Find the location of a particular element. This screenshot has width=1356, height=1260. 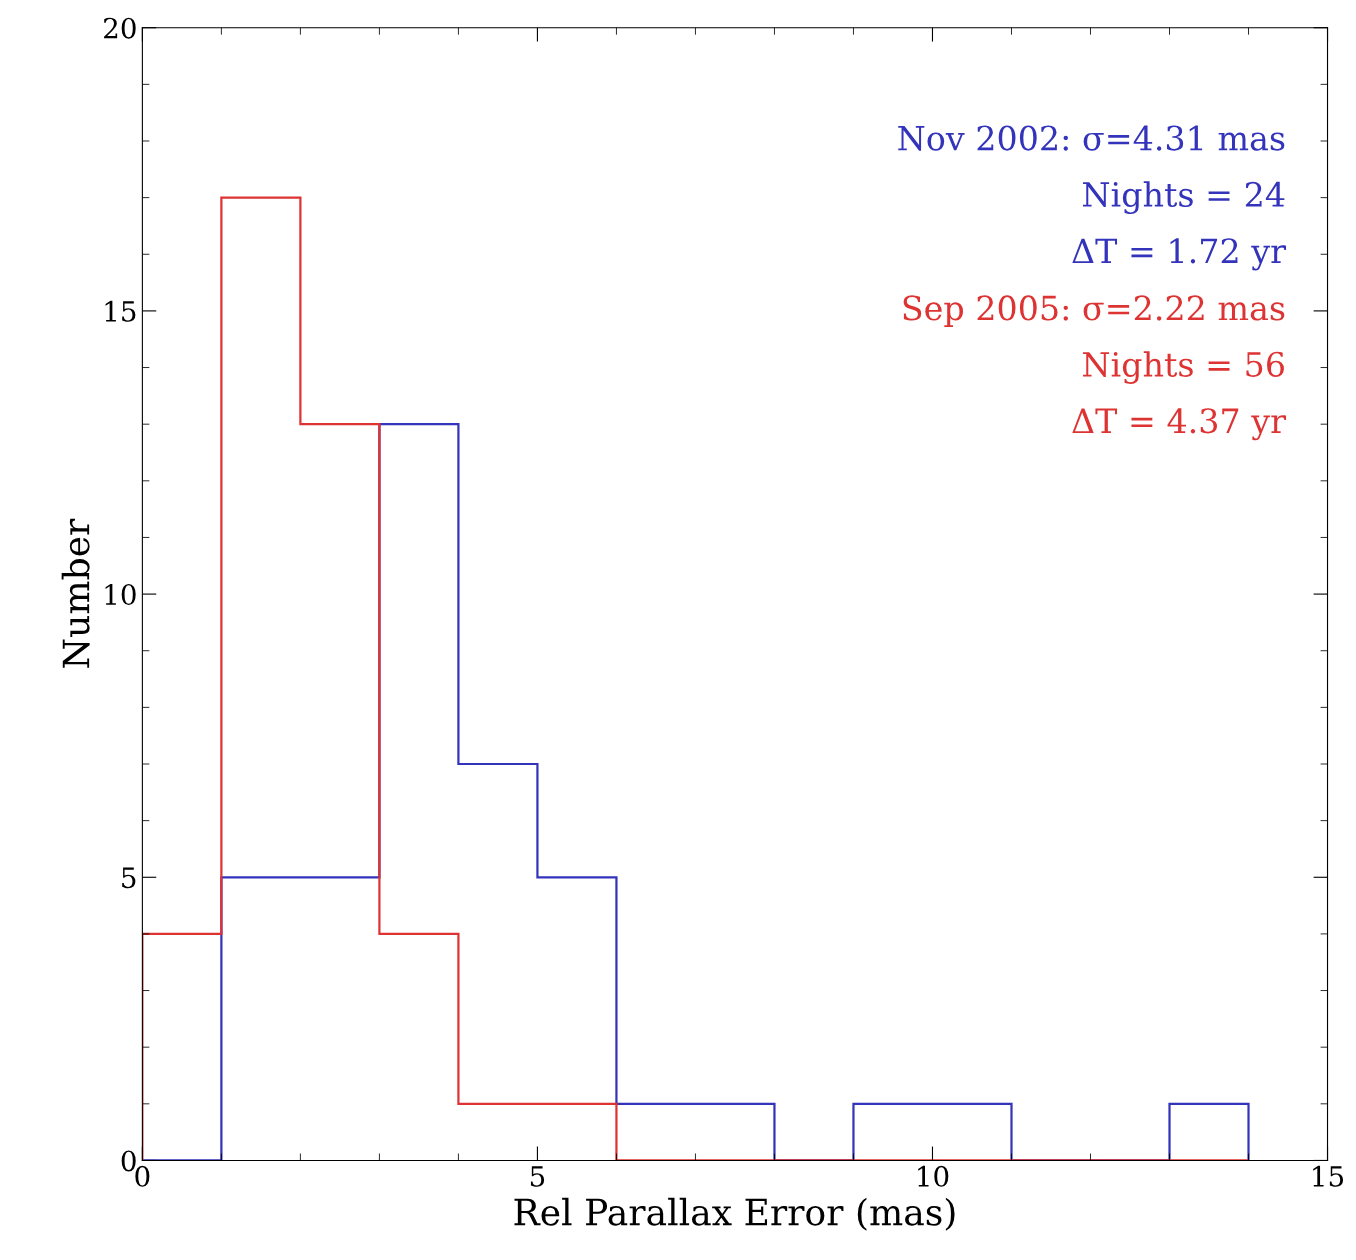

y-tick-label: 20 is located at coordinates (120, 28).